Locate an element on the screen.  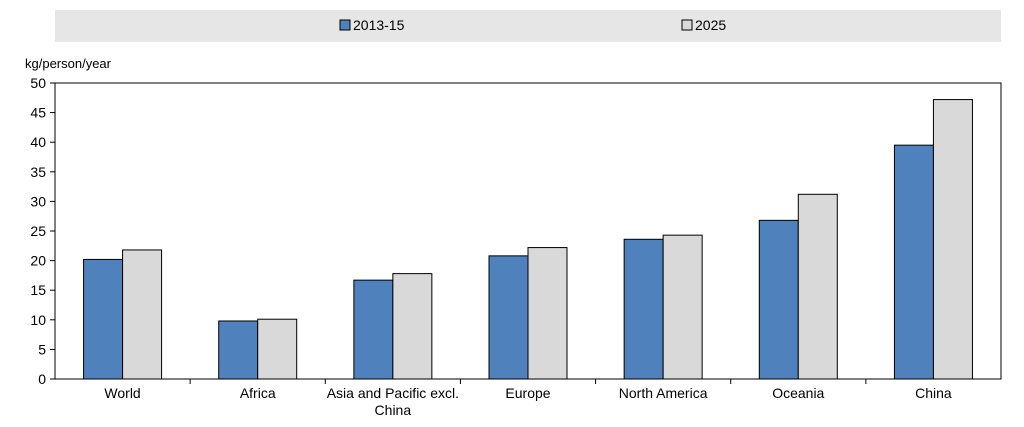
y-tick-label: 25 is located at coordinates (38, 231).